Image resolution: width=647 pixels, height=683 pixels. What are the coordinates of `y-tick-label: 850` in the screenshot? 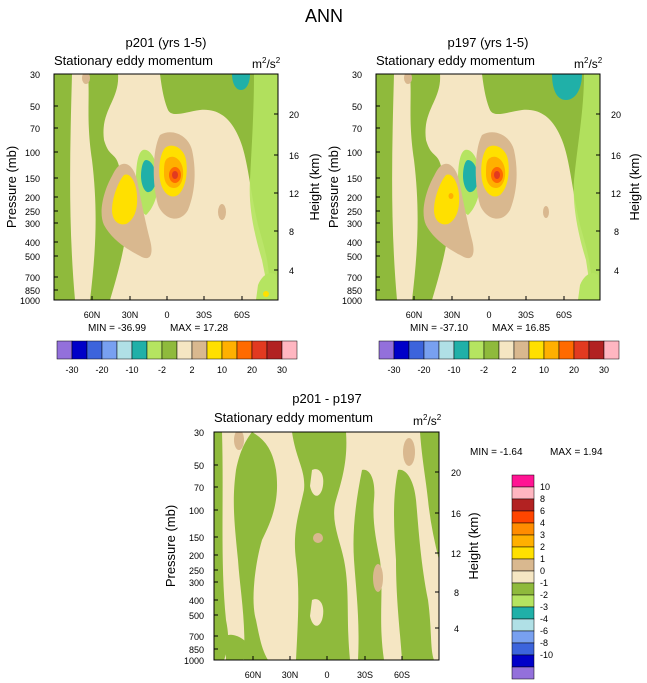 It's located at (354, 291).